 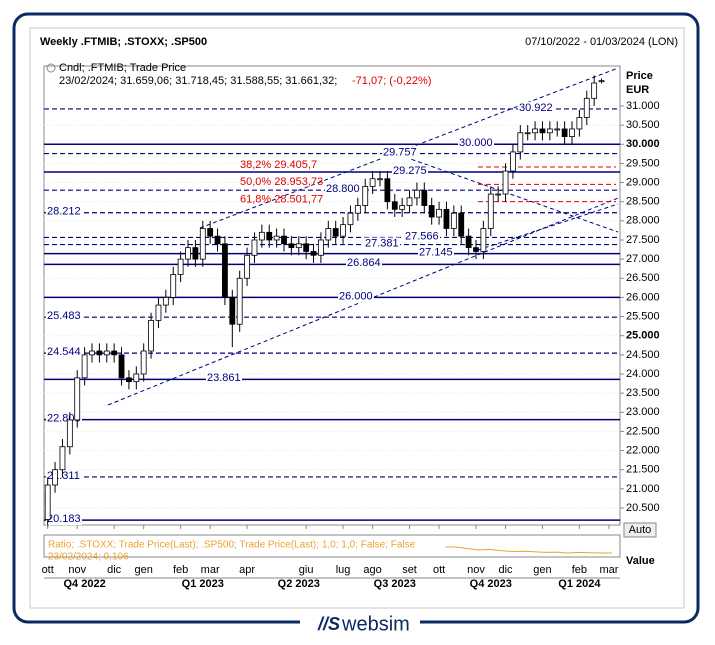 I want to click on level-label: 29.275, so click(x=410, y=171).